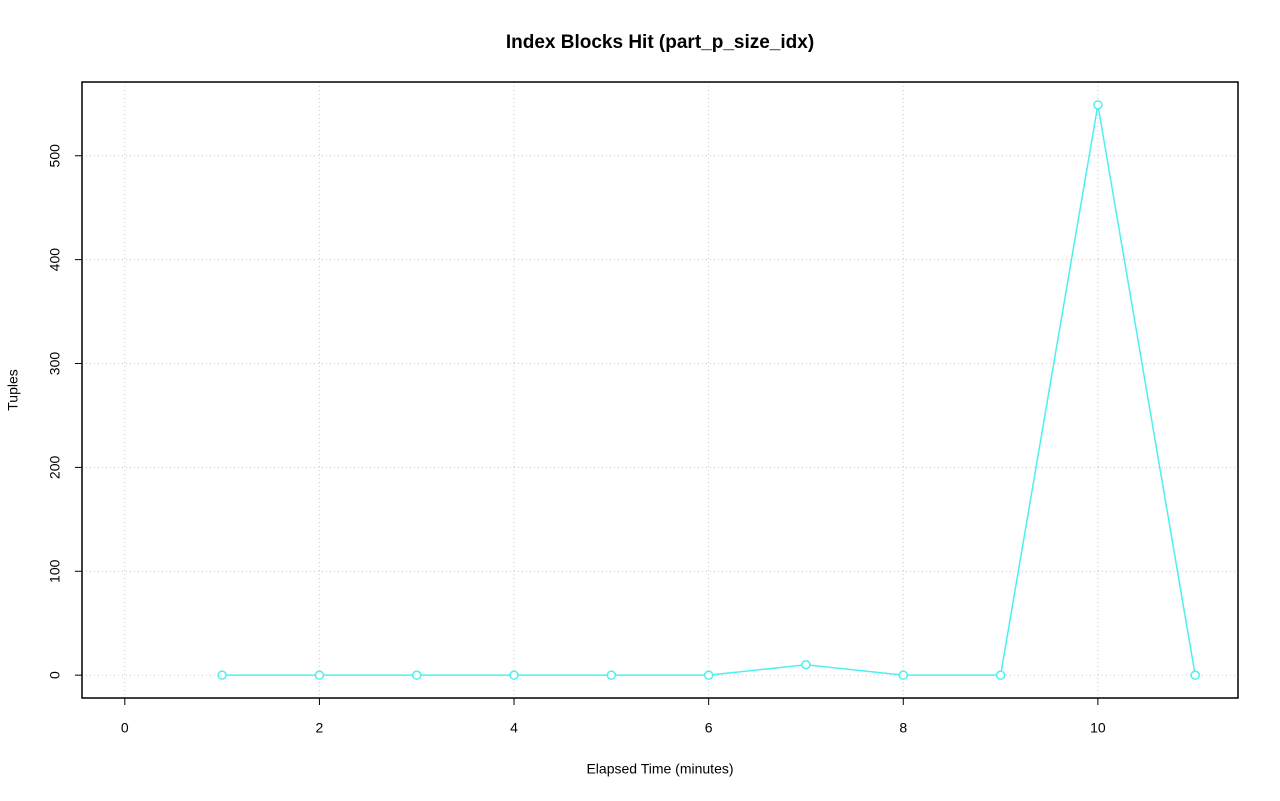 This screenshot has width=1280, height=801. Describe the element at coordinates (125, 728) in the screenshot. I see `x-tick-label: 0` at that location.